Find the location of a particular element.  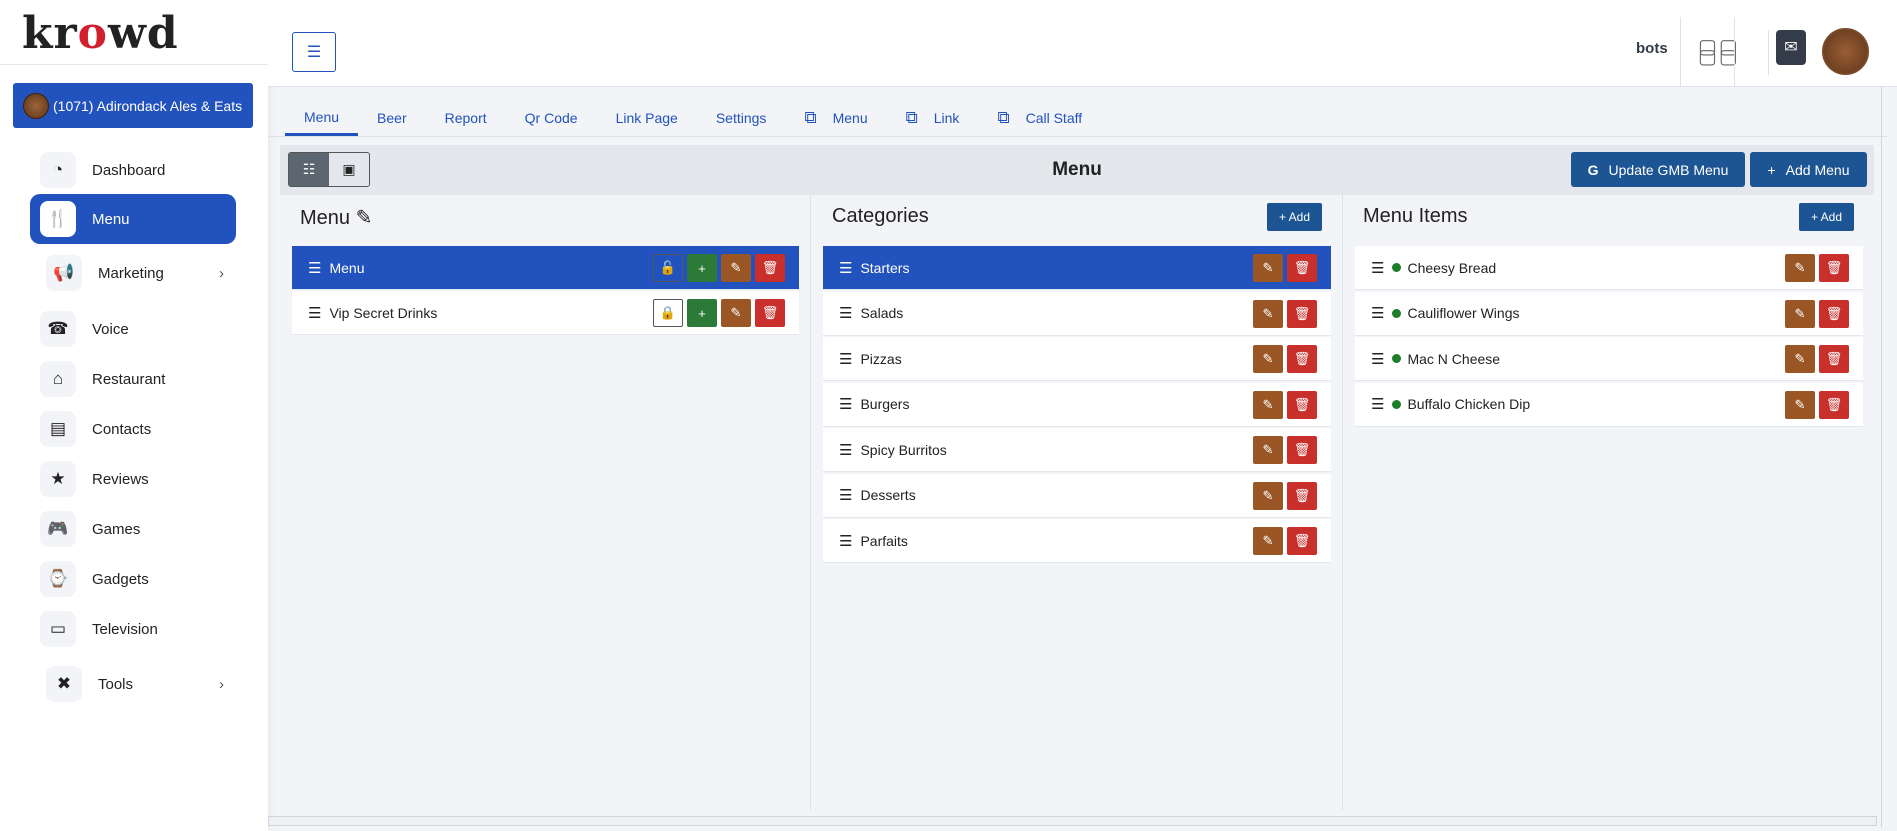

tab-beer: Beer is located at coordinates (392, 118).